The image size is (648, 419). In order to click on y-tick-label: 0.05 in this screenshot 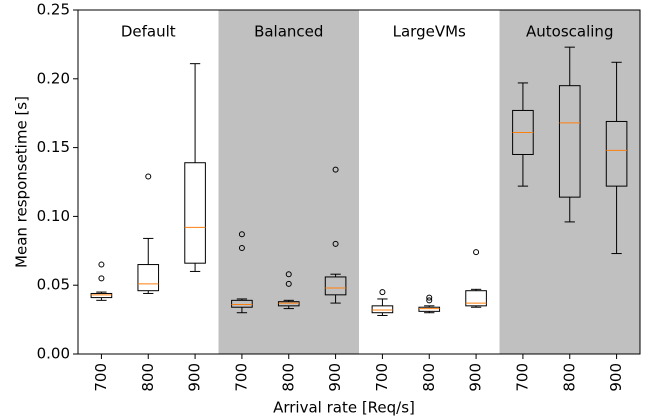, I will do `click(53, 285)`.